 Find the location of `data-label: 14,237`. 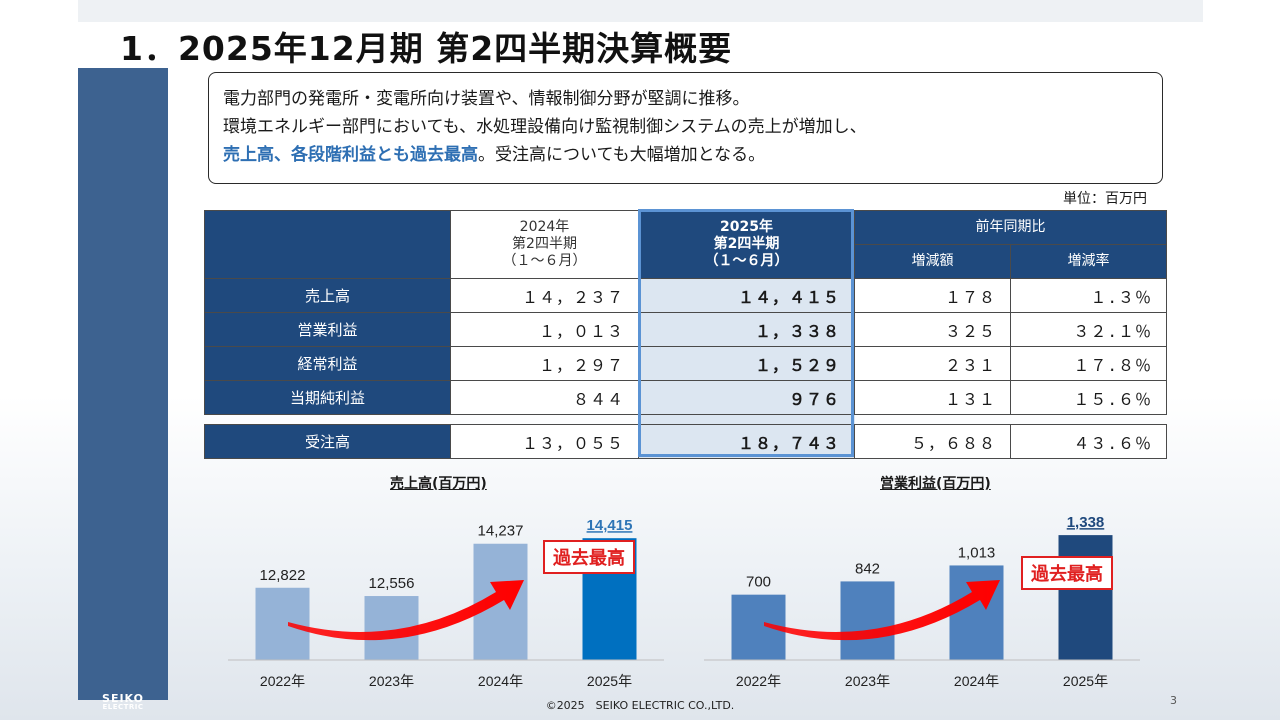

data-label: 14,237 is located at coordinates (501, 531).